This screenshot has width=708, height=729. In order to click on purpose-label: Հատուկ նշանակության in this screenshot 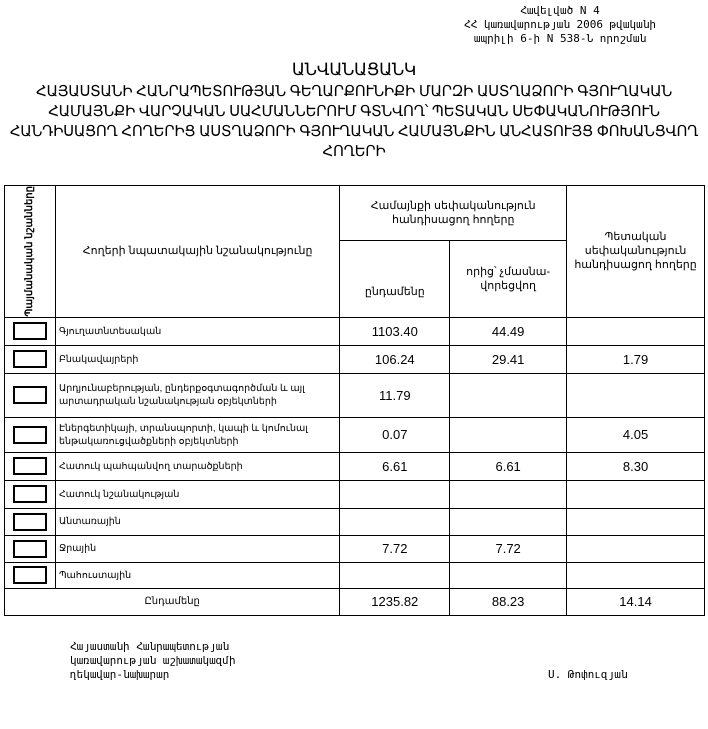, I will do `click(197, 494)`.